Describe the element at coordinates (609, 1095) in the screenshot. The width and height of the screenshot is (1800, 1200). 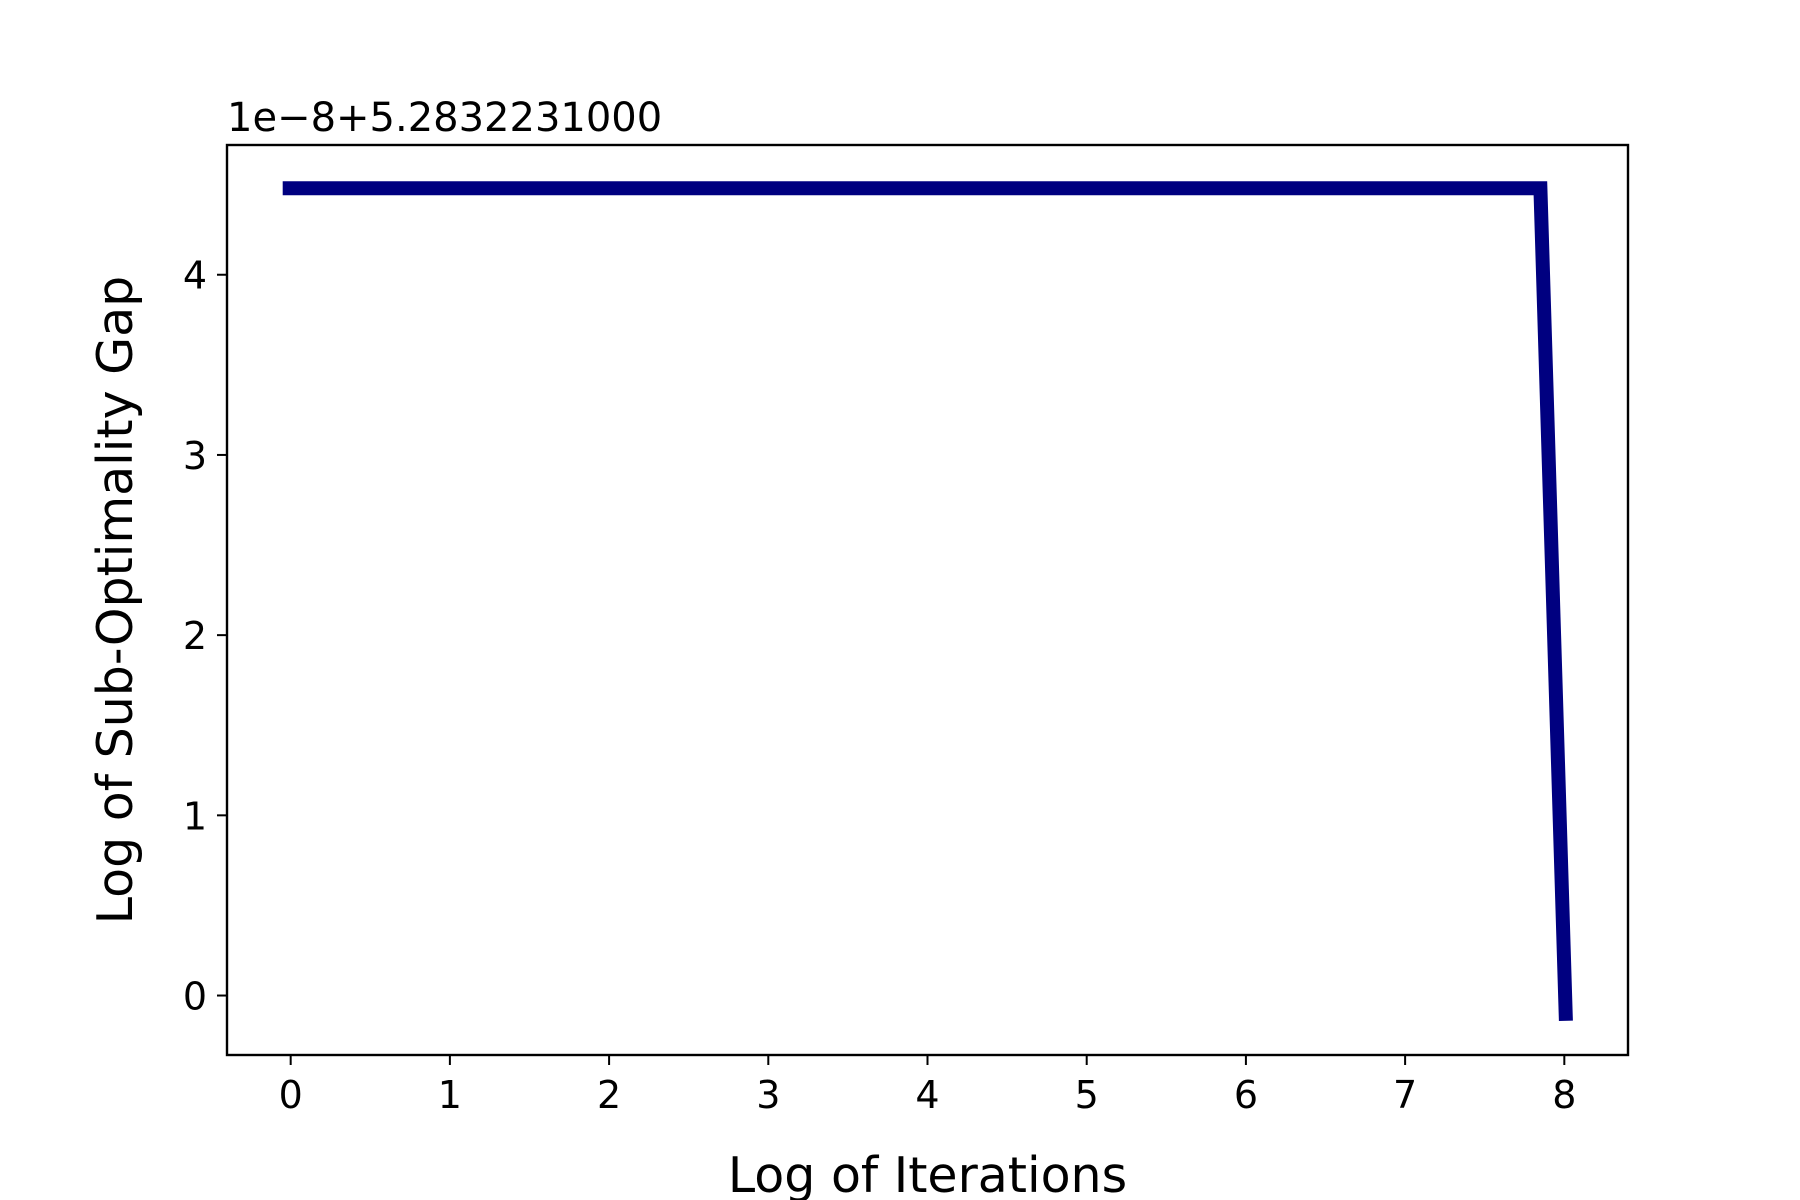
I see `x-tick-label: 2` at that location.